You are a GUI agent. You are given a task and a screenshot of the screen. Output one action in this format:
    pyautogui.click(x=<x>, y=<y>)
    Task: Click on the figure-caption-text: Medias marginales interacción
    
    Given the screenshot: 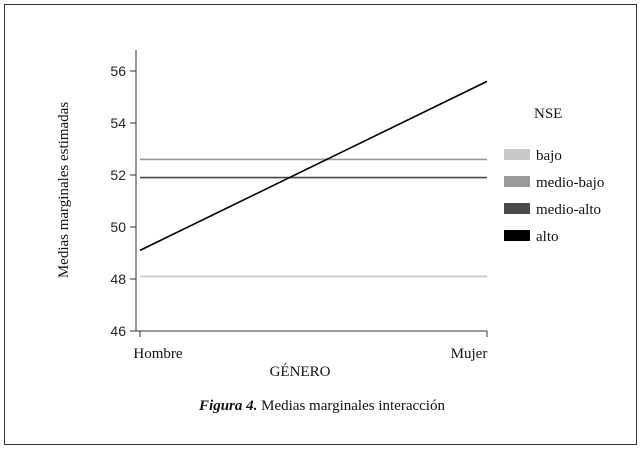 What is the action you would take?
    pyautogui.click(x=353, y=406)
    